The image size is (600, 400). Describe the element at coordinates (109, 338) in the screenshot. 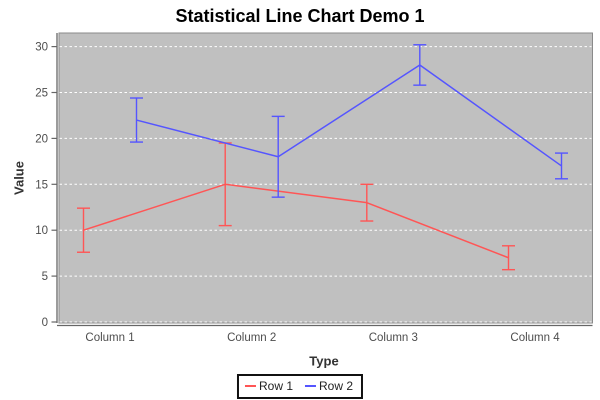

I see `category-label: Column 1` at that location.